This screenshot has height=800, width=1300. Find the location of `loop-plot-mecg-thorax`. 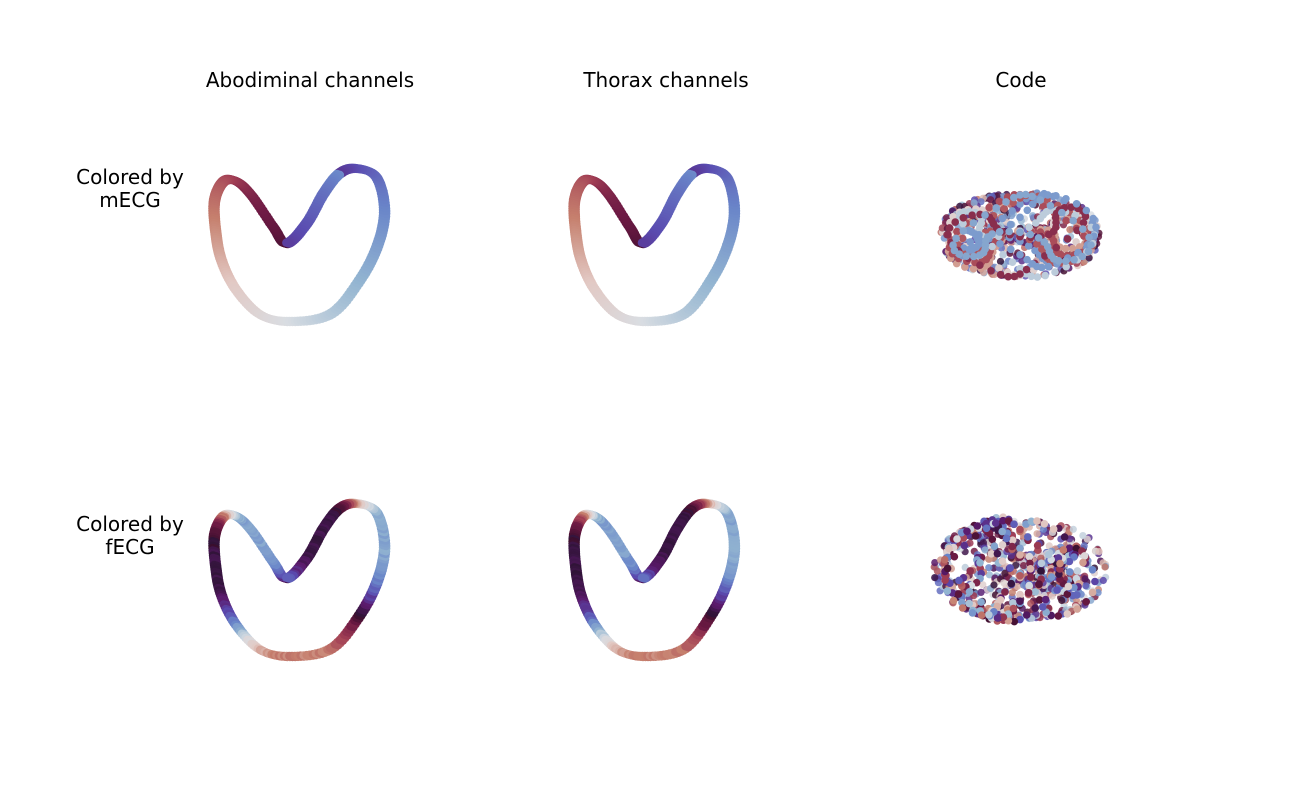

loop-plot-mecg-thorax is located at coordinates (654, 245).